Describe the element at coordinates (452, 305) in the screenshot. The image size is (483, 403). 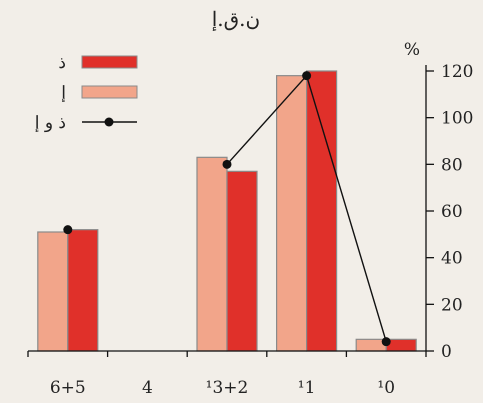
I see `y-tick-label: 20` at that location.